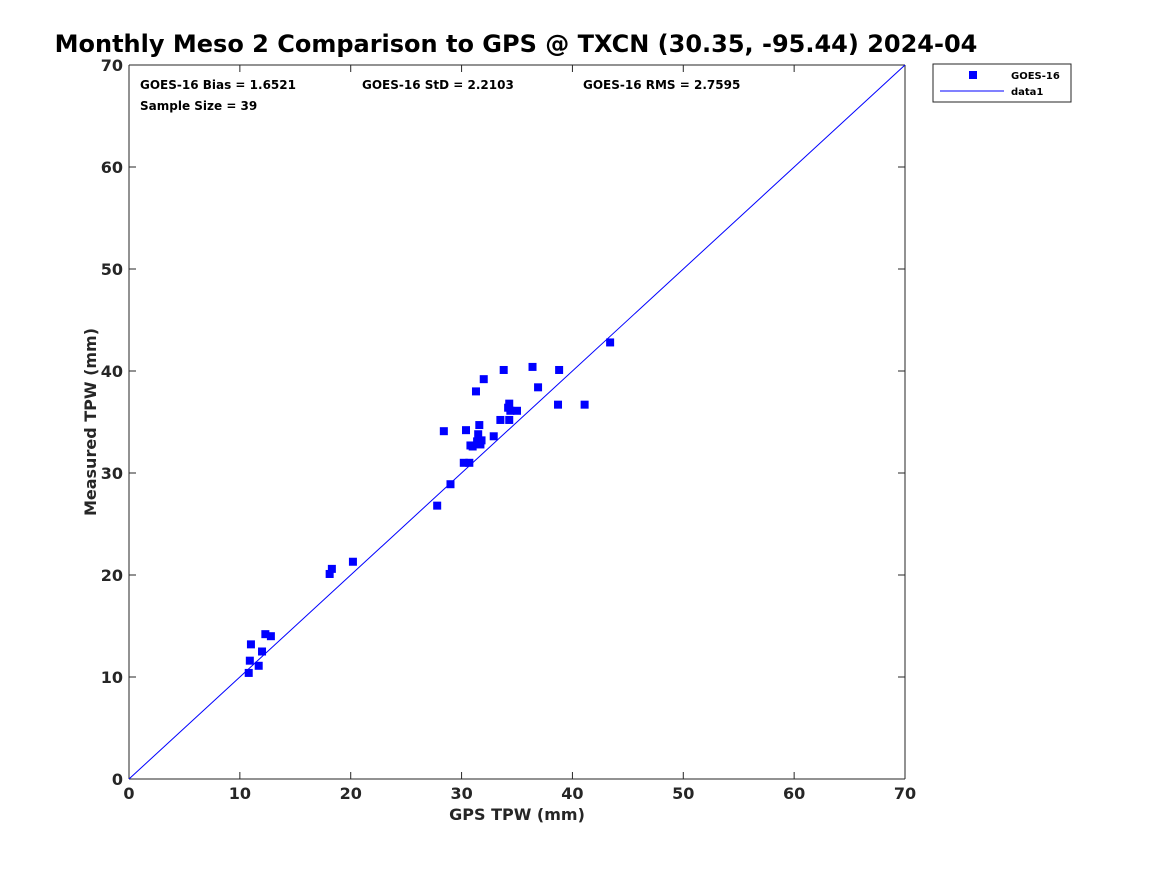 Image resolution: width=1167 pixels, height=875 pixels. What do you see at coordinates (661, 85) in the screenshot?
I see `stat-rms: GOES-16 RMS = 2.7595` at bounding box center [661, 85].